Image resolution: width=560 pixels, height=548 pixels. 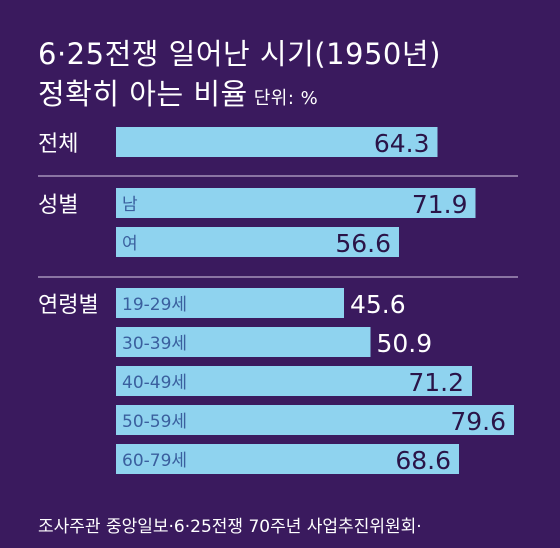 What do you see at coordinates (154, 422) in the screenshot?
I see `bar-category-label: 50-59세` at bounding box center [154, 422].